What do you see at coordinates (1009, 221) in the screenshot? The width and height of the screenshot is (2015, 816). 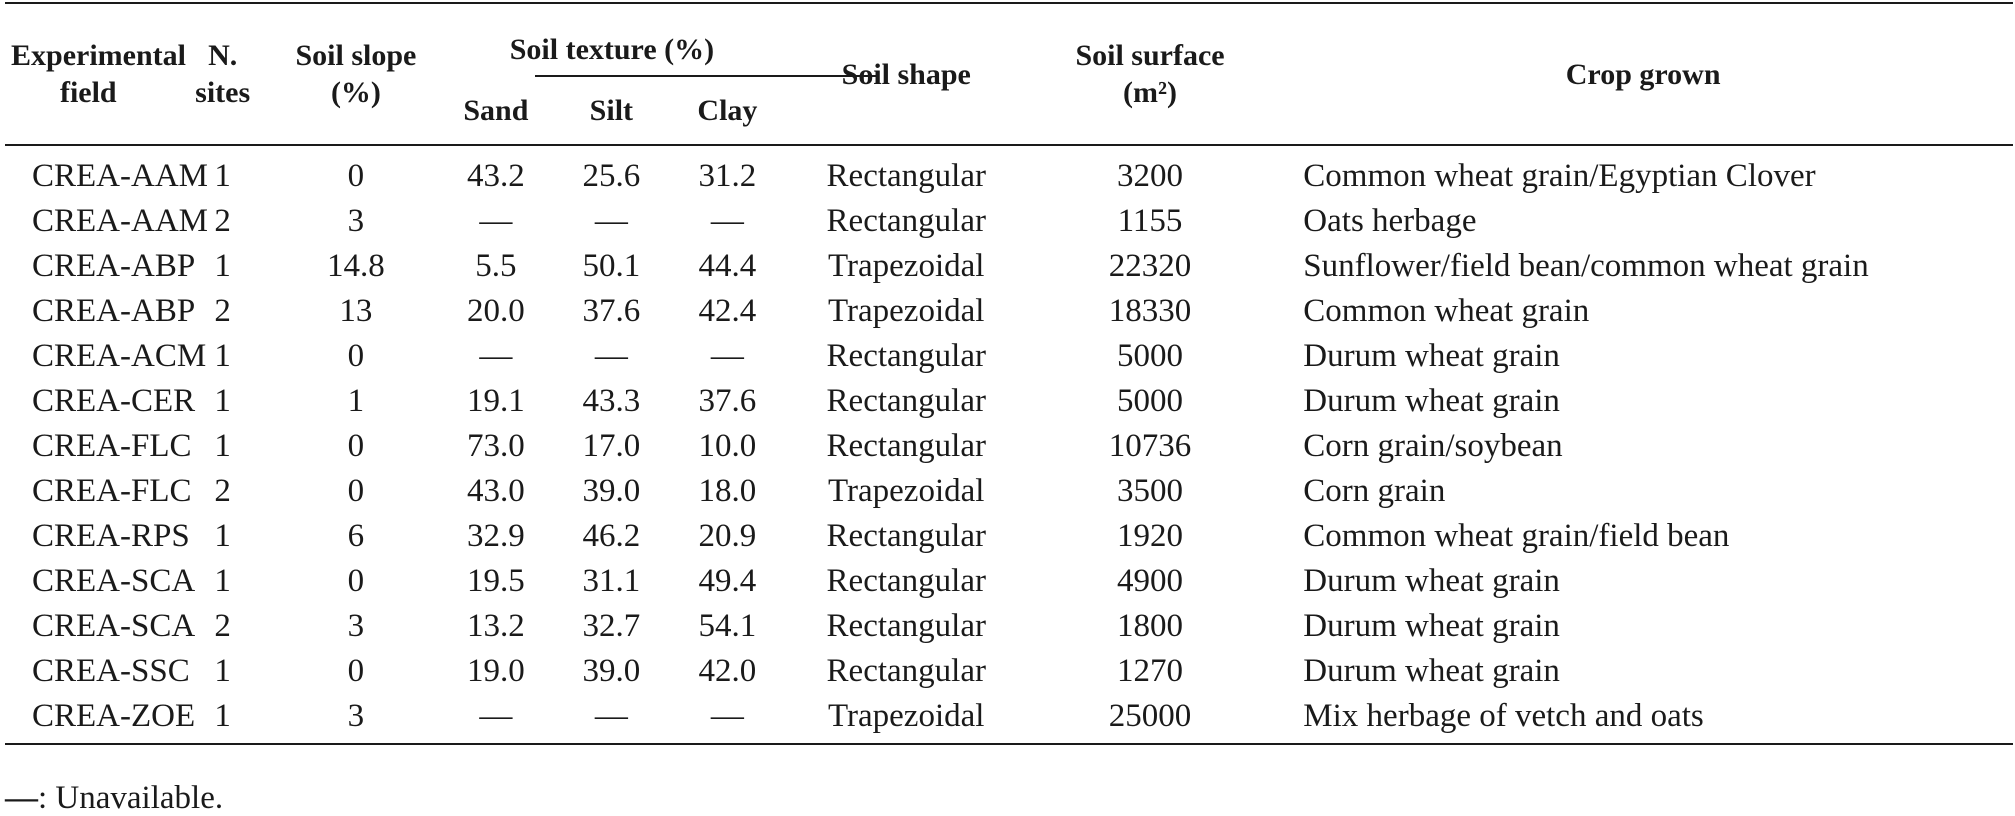 I see `table-row: CREA-AAM 2 3 — — — Rectangular 1155 Oats herbage` at bounding box center [1009, 221].